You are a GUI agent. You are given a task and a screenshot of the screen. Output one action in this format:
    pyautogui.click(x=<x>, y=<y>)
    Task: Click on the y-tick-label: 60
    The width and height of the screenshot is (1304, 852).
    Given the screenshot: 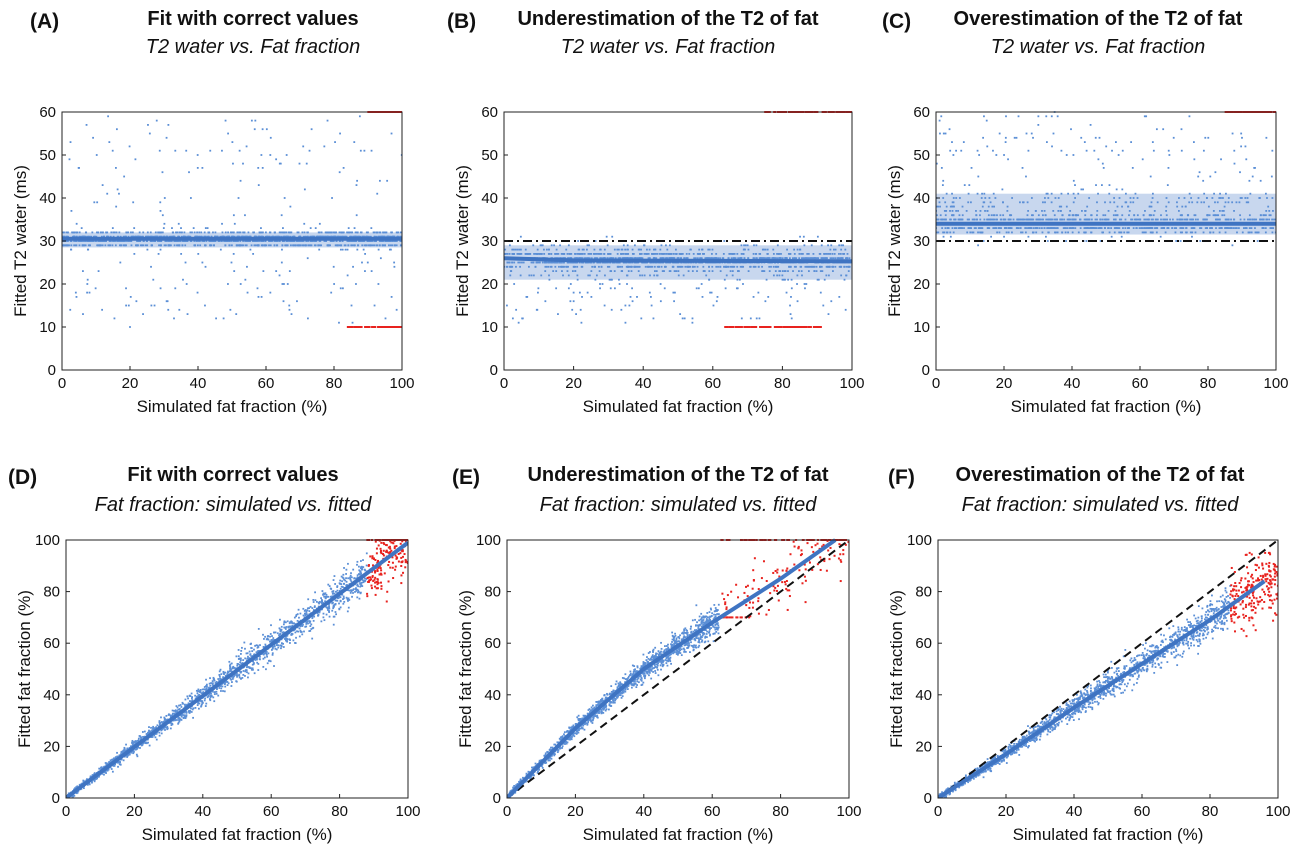 What is the action you would take?
    pyautogui.click(x=921, y=112)
    